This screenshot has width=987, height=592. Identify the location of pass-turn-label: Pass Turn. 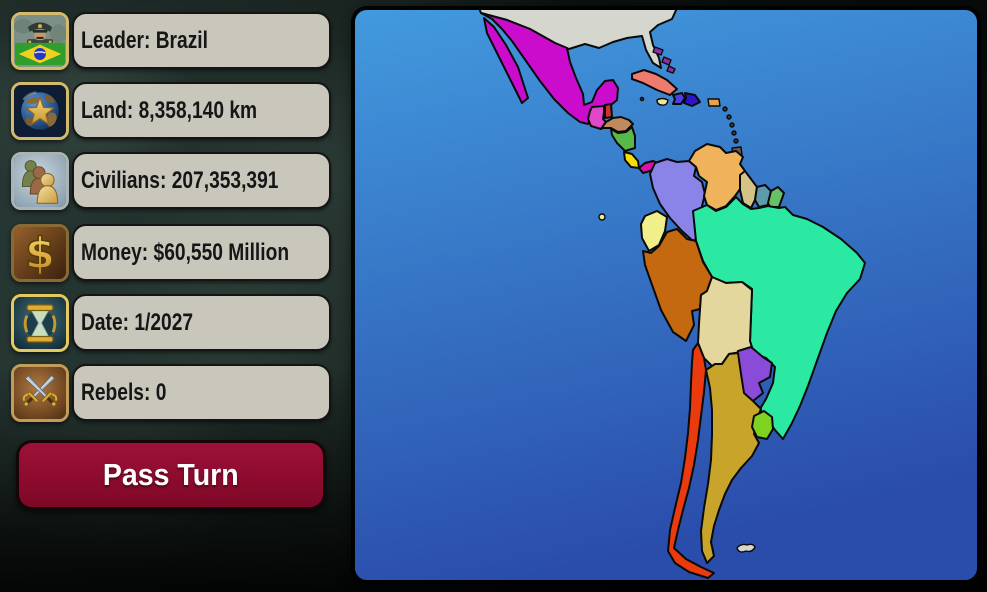
(171, 474).